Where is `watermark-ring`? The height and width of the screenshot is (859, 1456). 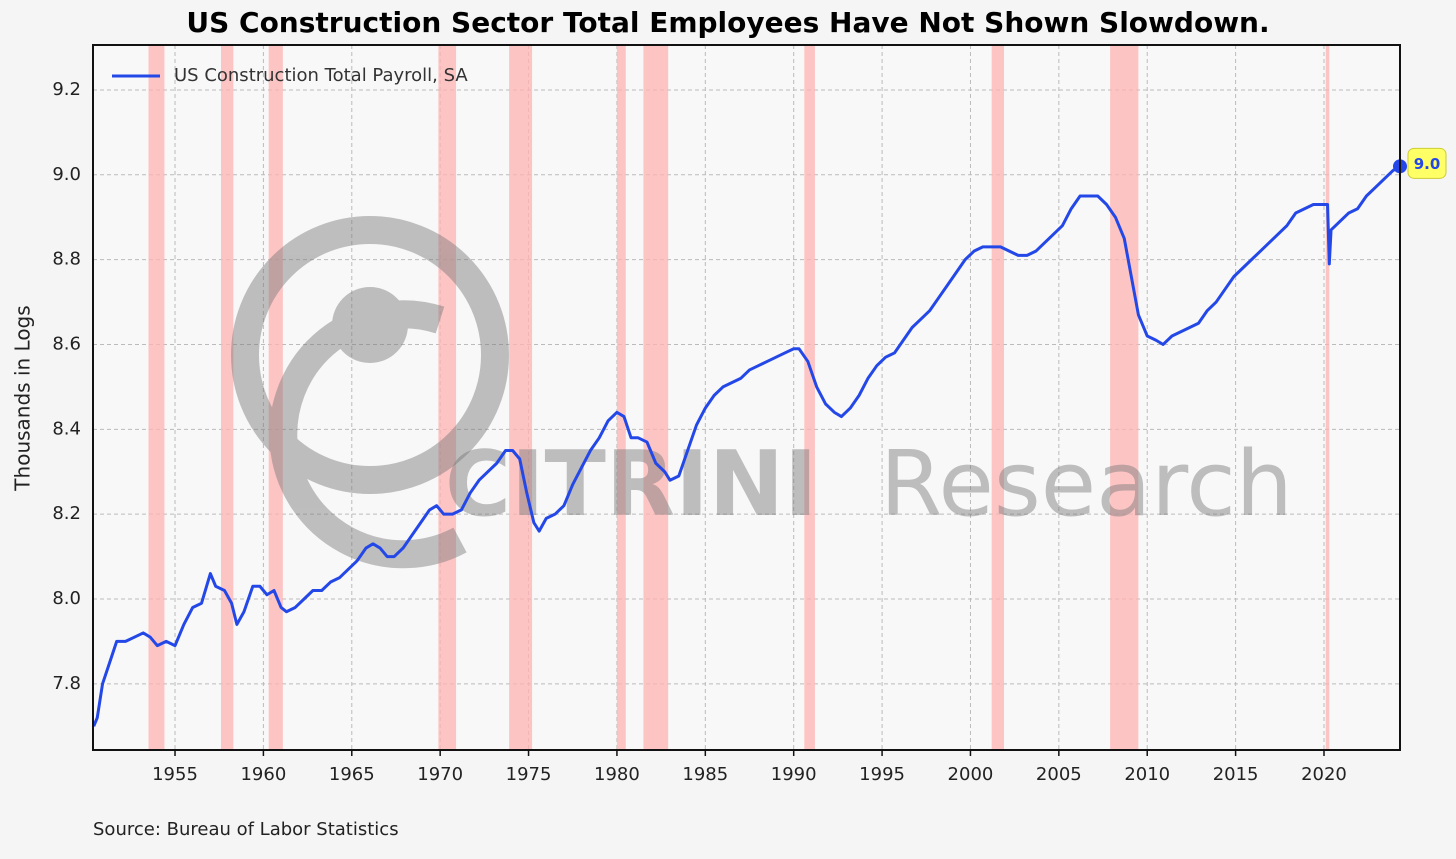 watermark-ring is located at coordinates (370, 355).